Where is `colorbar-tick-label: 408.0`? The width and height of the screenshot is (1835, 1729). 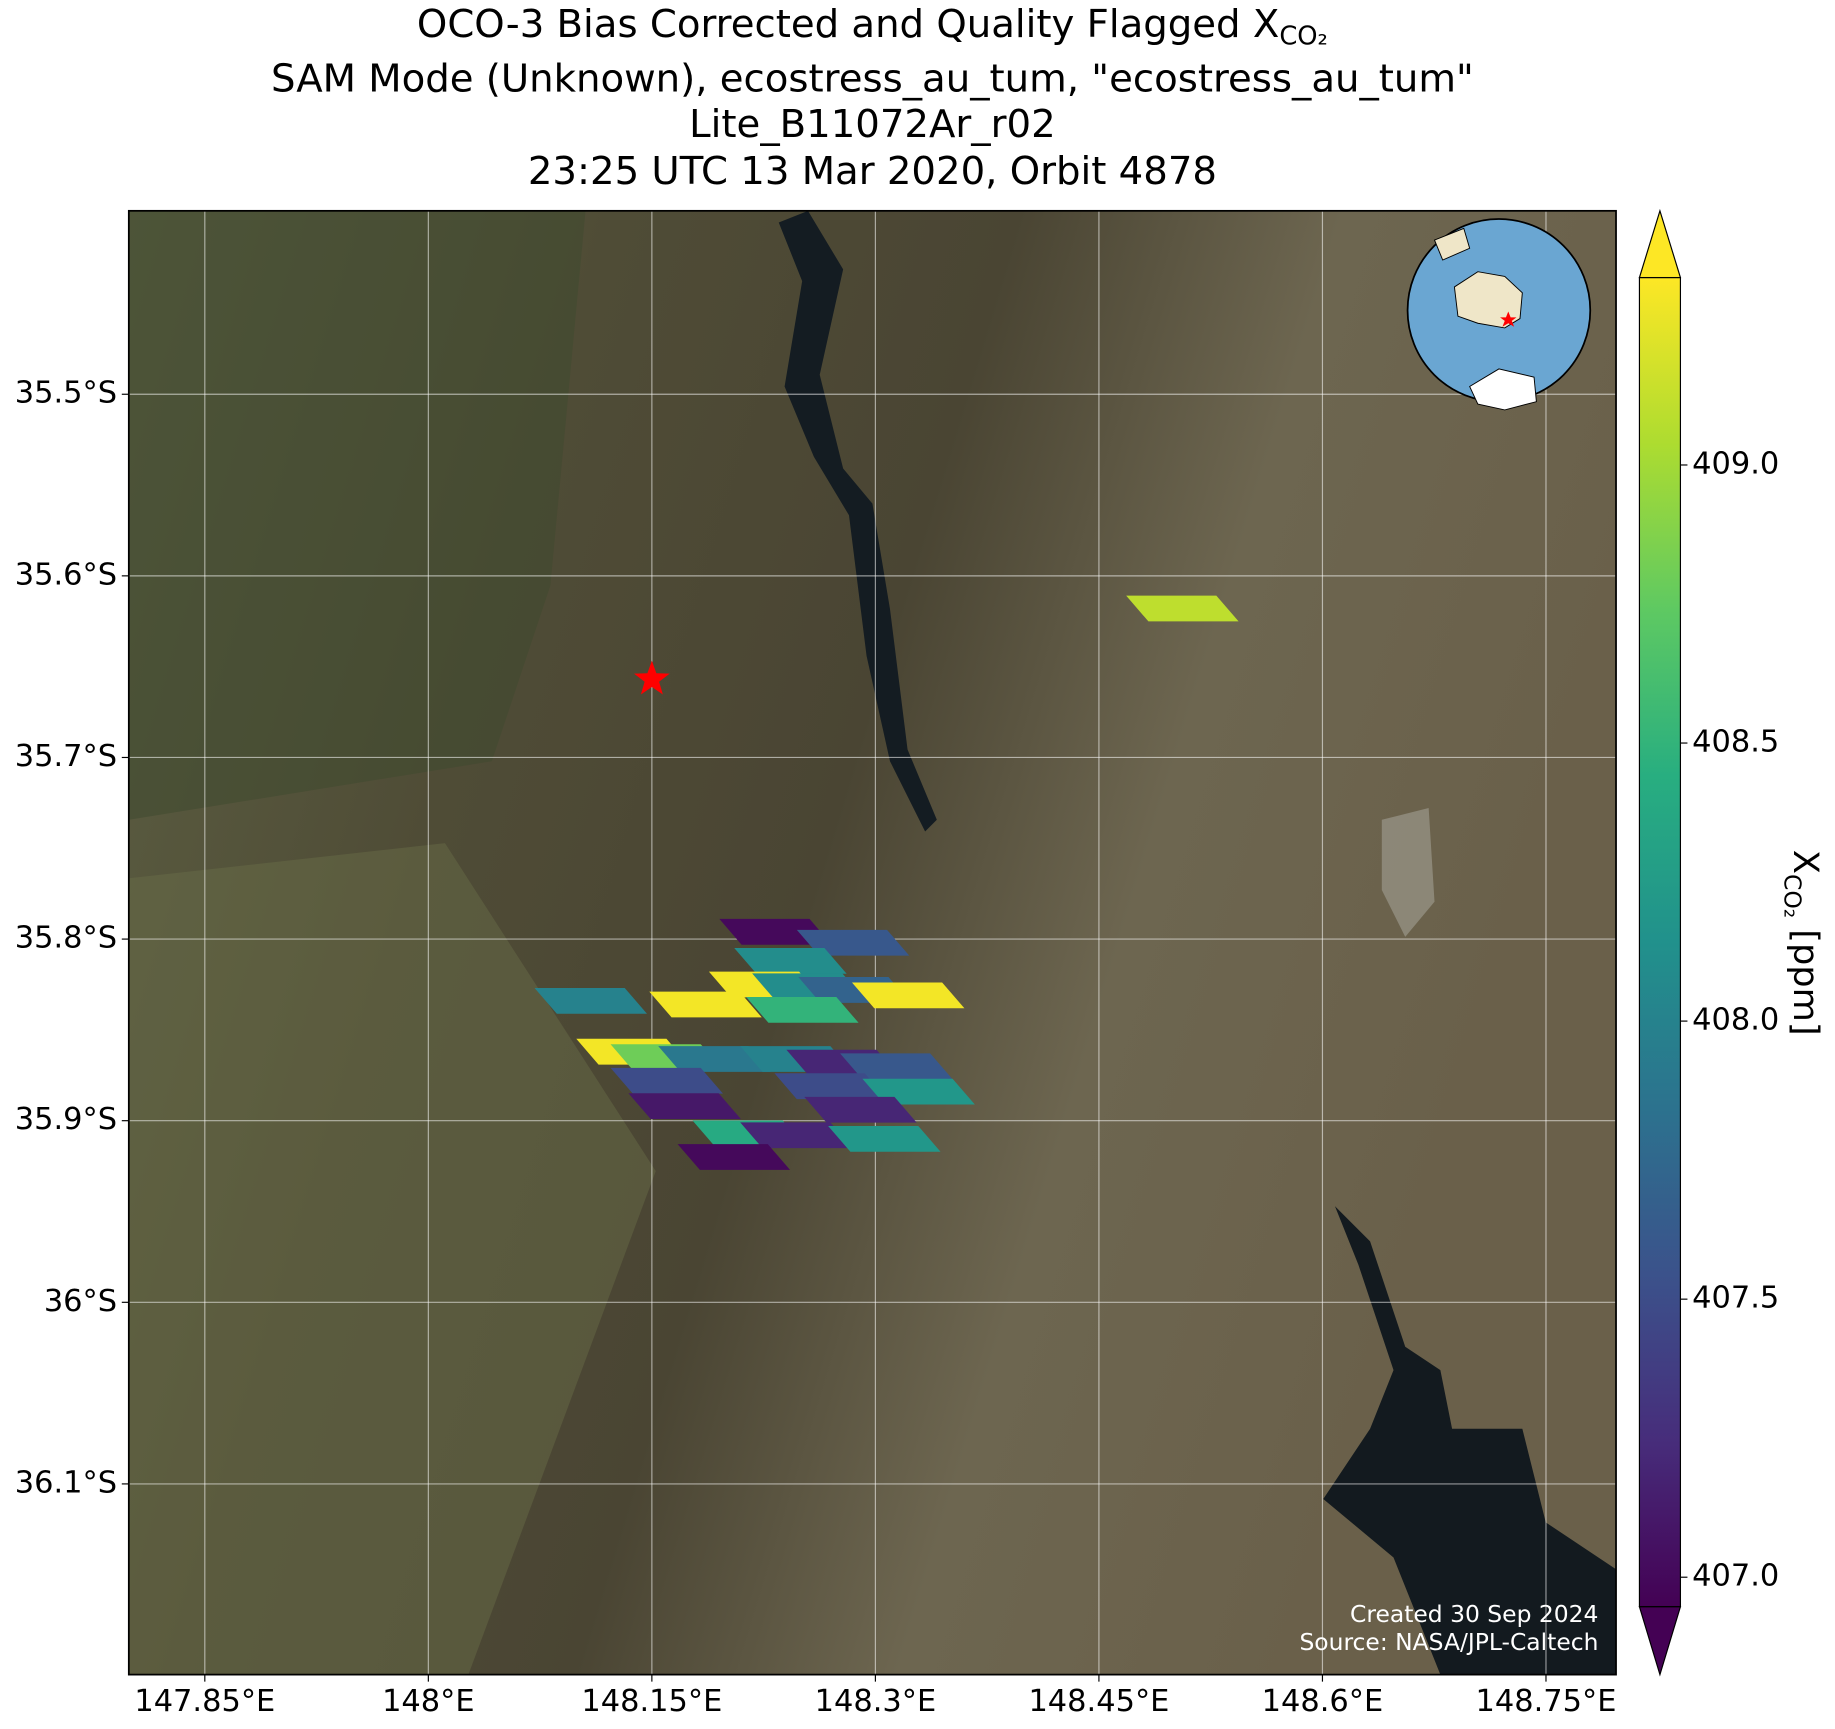
colorbar-tick-label: 408.0 is located at coordinates (1735, 1020).